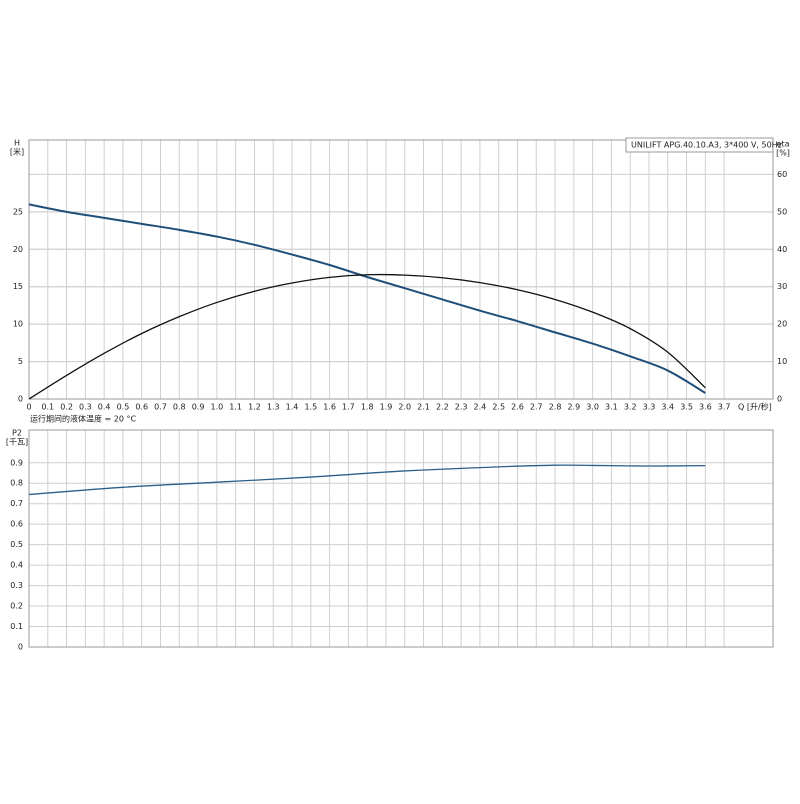 The width and height of the screenshot is (800, 804). What do you see at coordinates (423, 407) in the screenshot?
I see `x-tick-label: 2.1` at bounding box center [423, 407].